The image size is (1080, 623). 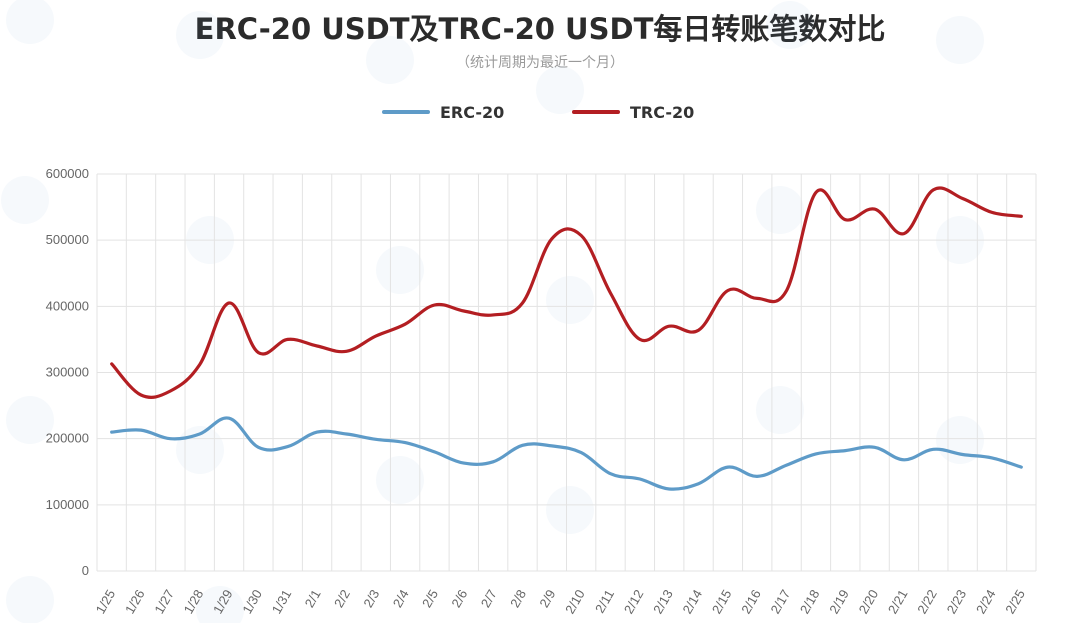 I want to click on x-tick-label: 2/3, so click(x=371, y=598).